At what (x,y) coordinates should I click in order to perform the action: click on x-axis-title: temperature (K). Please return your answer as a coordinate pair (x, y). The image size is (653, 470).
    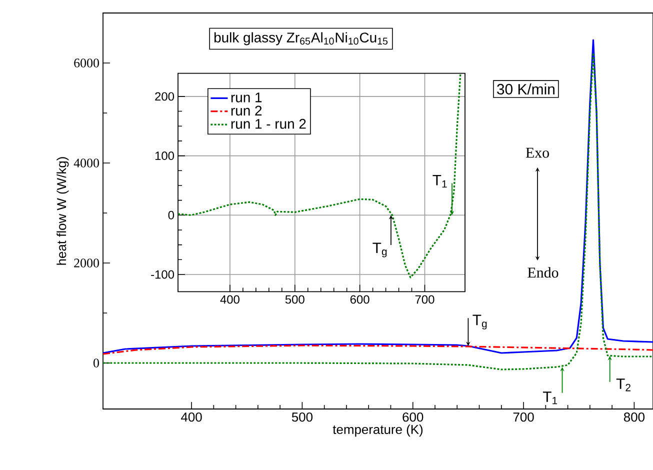
    Looking at the image, I should click on (377, 430).